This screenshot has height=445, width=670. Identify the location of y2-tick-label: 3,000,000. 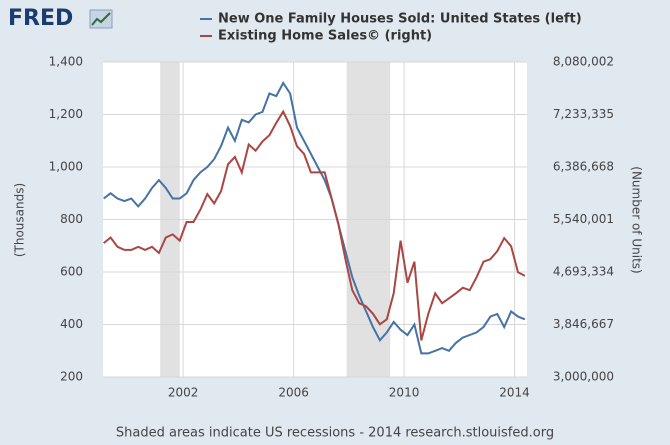
(583, 377).